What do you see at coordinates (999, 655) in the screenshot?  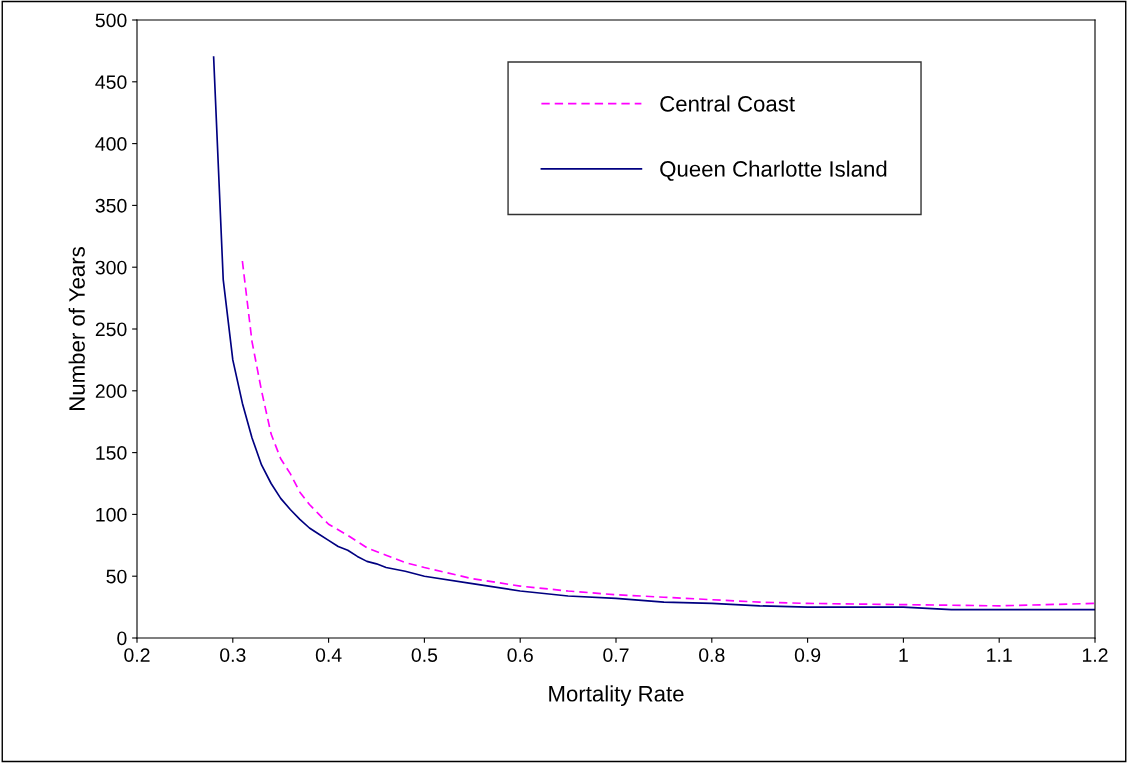 I see `x-tick-label: 1.1` at bounding box center [999, 655].